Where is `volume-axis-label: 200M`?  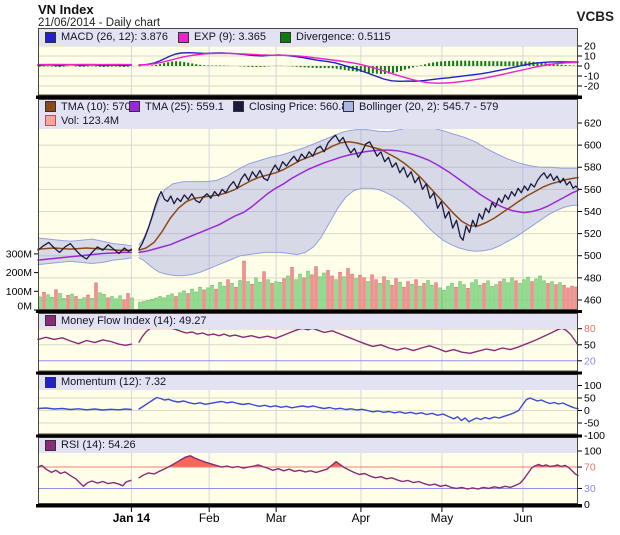 volume-axis-label: 200M is located at coordinates (19, 273).